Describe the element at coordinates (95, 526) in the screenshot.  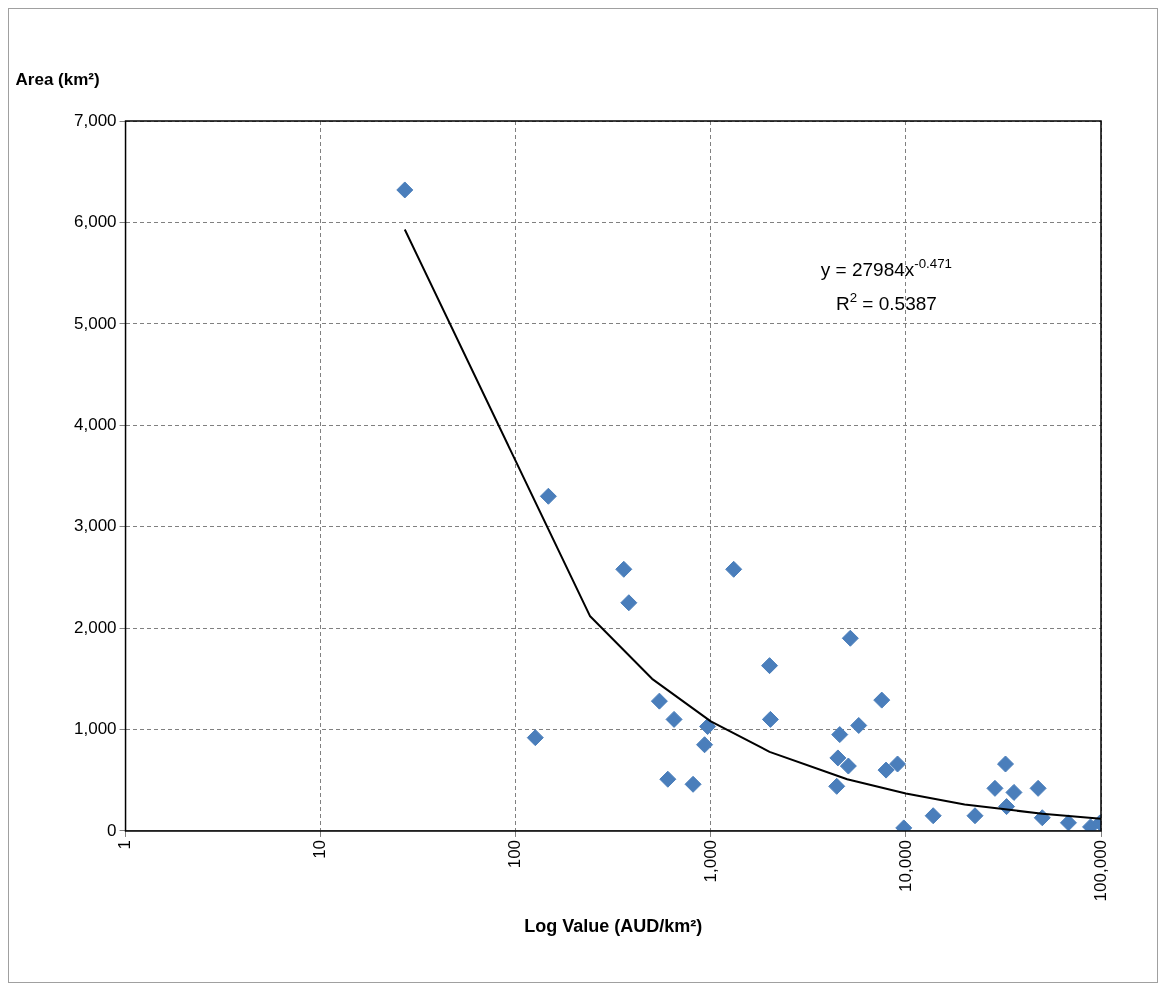
I see `y-tick-label: 3,000` at that location.